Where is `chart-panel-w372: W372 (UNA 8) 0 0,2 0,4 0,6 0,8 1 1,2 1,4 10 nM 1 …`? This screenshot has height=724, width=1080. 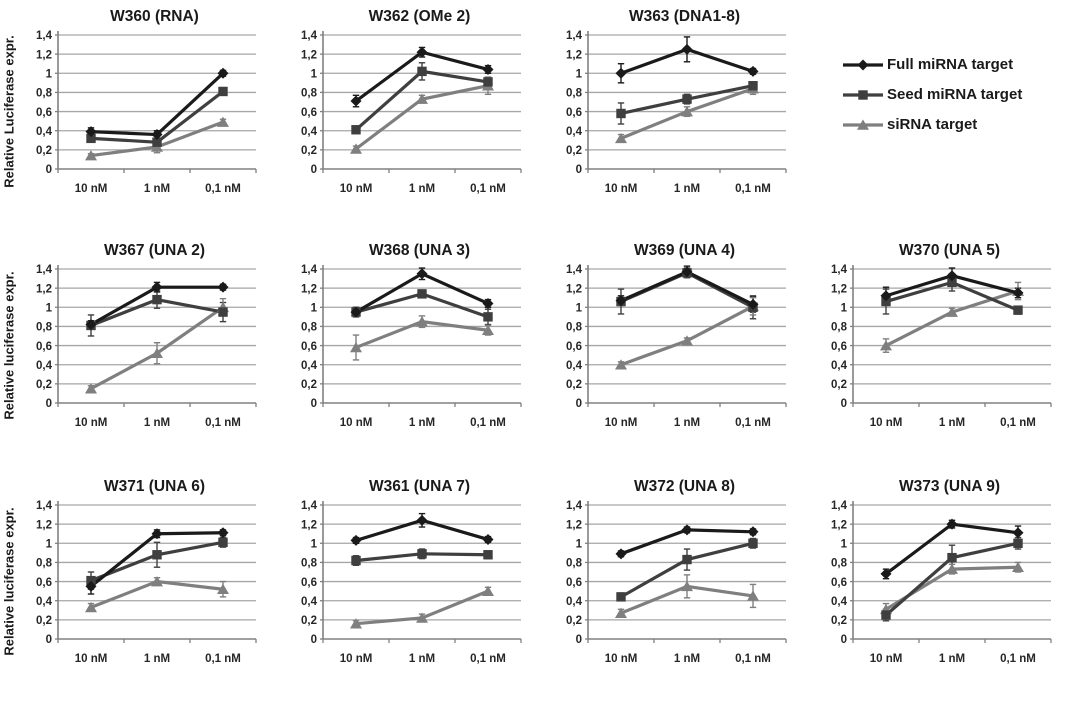 chart-panel-w372: W372 (UNA 8) 0 0,2 0,4 0,6 0,8 1 1,2 1,4 10 nM 1 … is located at coordinates (662, 578).